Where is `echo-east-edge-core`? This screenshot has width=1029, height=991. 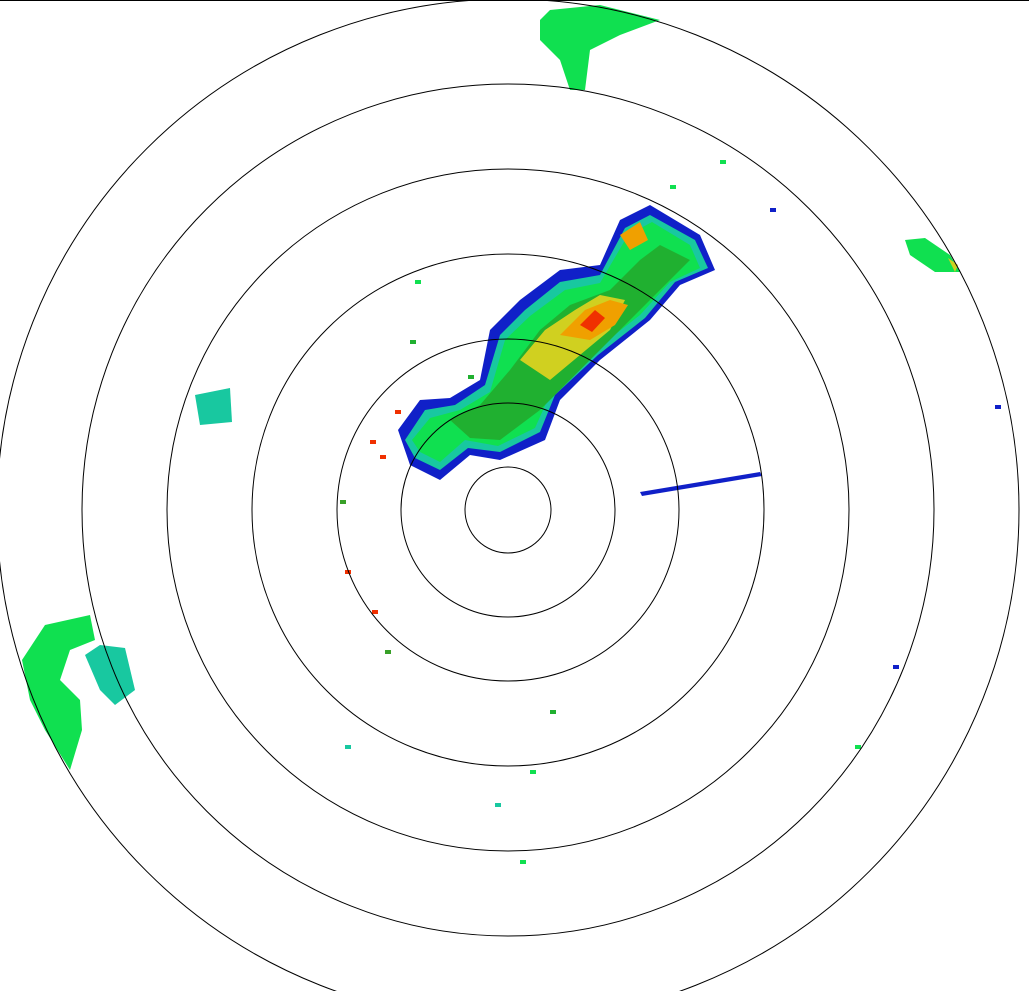 echo-east-edge-core is located at coordinates (953, 265).